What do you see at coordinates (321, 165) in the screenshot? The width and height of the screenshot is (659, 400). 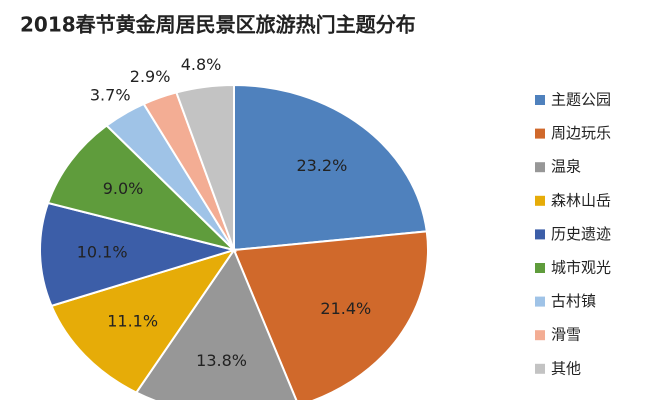 I see `data-label: 23.2%` at bounding box center [321, 165].